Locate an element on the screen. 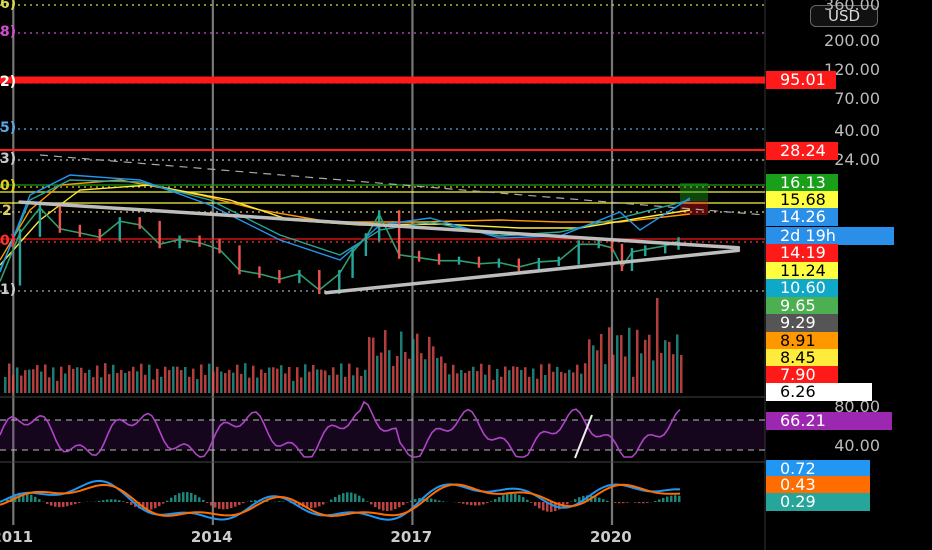  macd-signal-line is located at coordinates (340, 500).